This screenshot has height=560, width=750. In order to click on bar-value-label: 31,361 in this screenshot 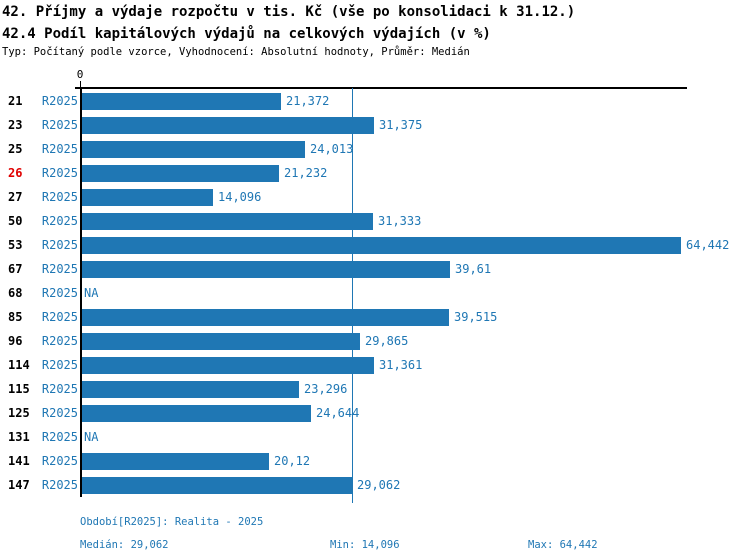, I will do `click(401, 365)`.